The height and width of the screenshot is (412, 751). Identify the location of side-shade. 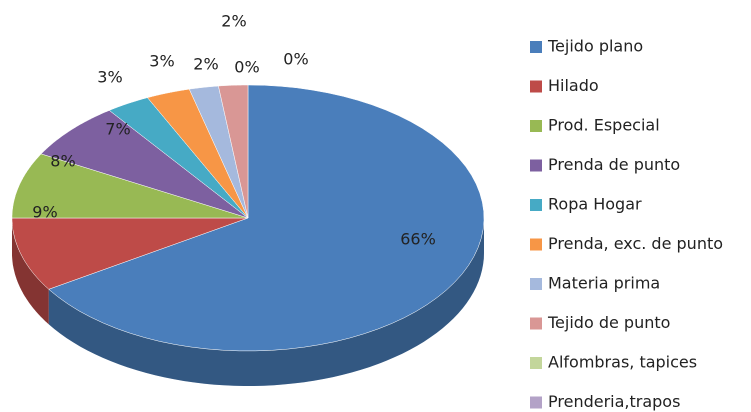
(30, 271).